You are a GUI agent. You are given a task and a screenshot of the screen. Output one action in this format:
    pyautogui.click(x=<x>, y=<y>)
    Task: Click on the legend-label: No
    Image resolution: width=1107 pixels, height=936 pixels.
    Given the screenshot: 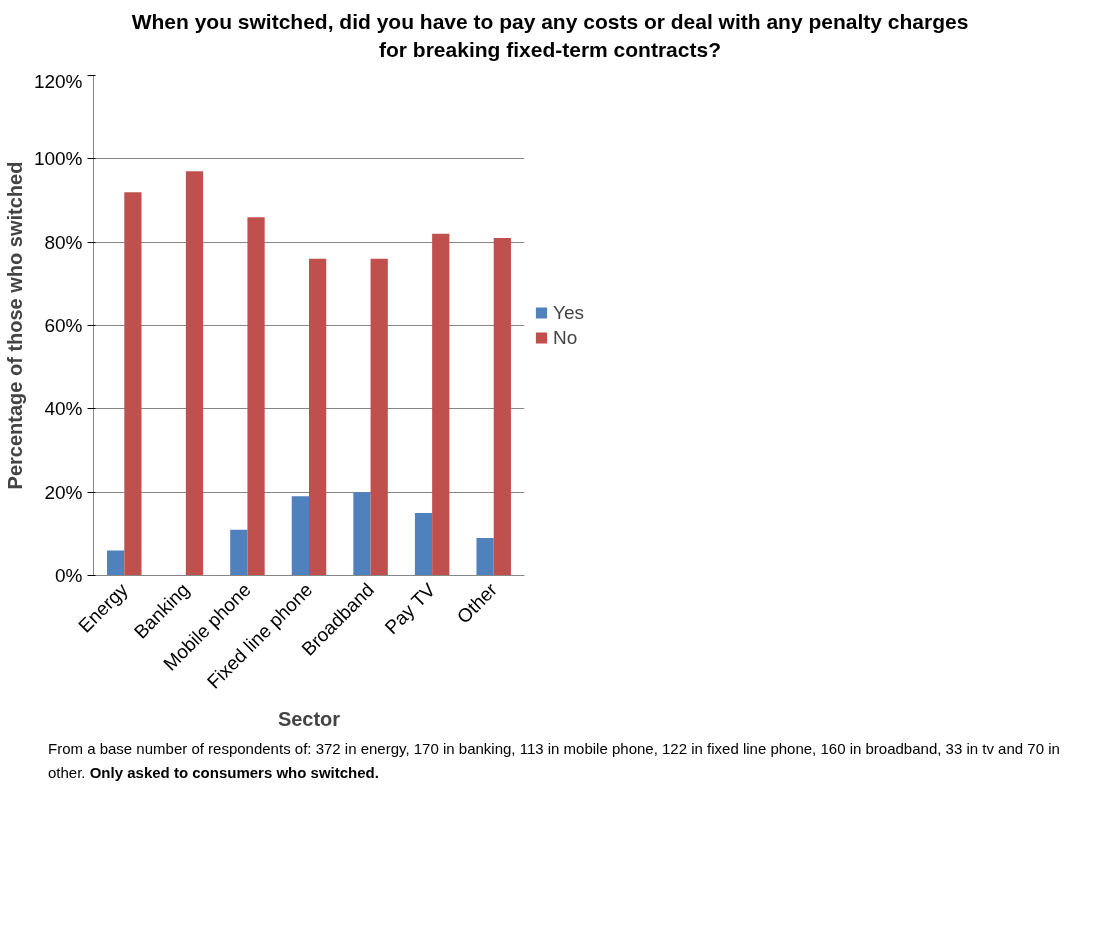 What is the action you would take?
    pyautogui.click(x=565, y=337)
    